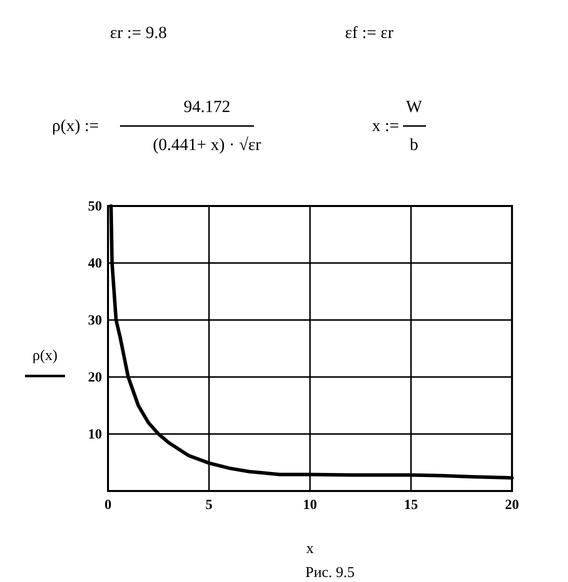 This screenshot has height=582, width=568. I want to click on y-tick-label: 30, so click(95, 320).